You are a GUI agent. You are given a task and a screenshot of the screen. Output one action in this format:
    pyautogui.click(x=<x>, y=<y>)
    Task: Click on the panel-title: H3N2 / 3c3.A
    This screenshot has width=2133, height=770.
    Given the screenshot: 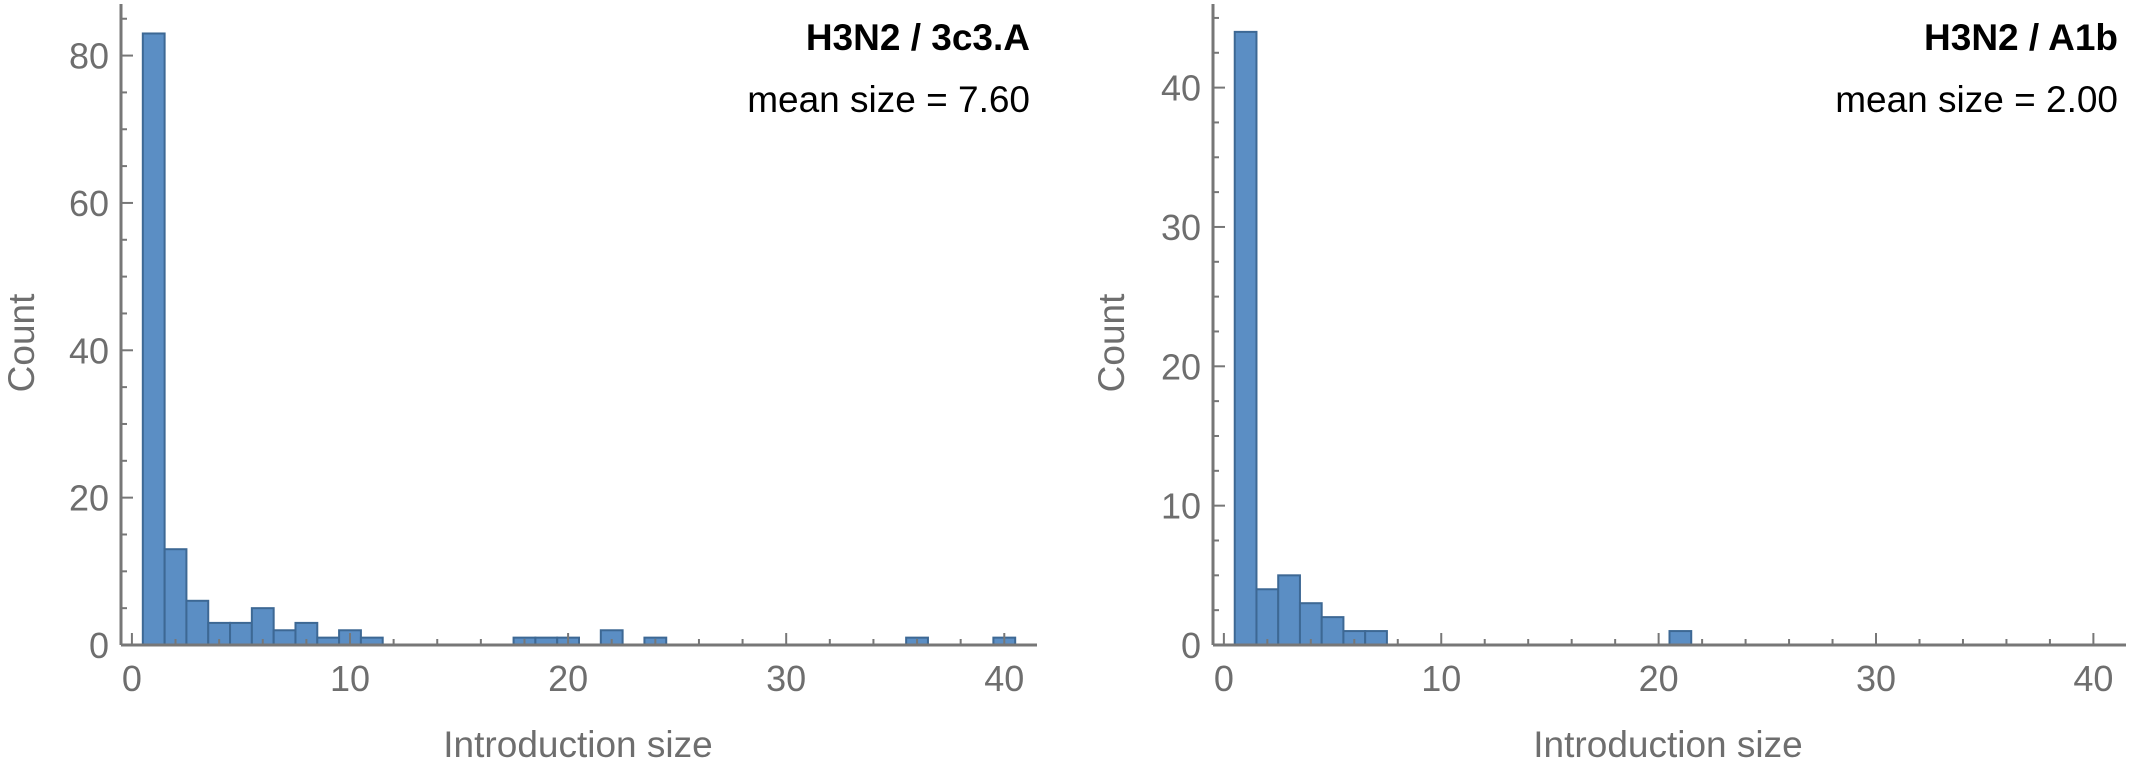 What is the action you would take?
    pyautogui.click(x=918, y=37)
    